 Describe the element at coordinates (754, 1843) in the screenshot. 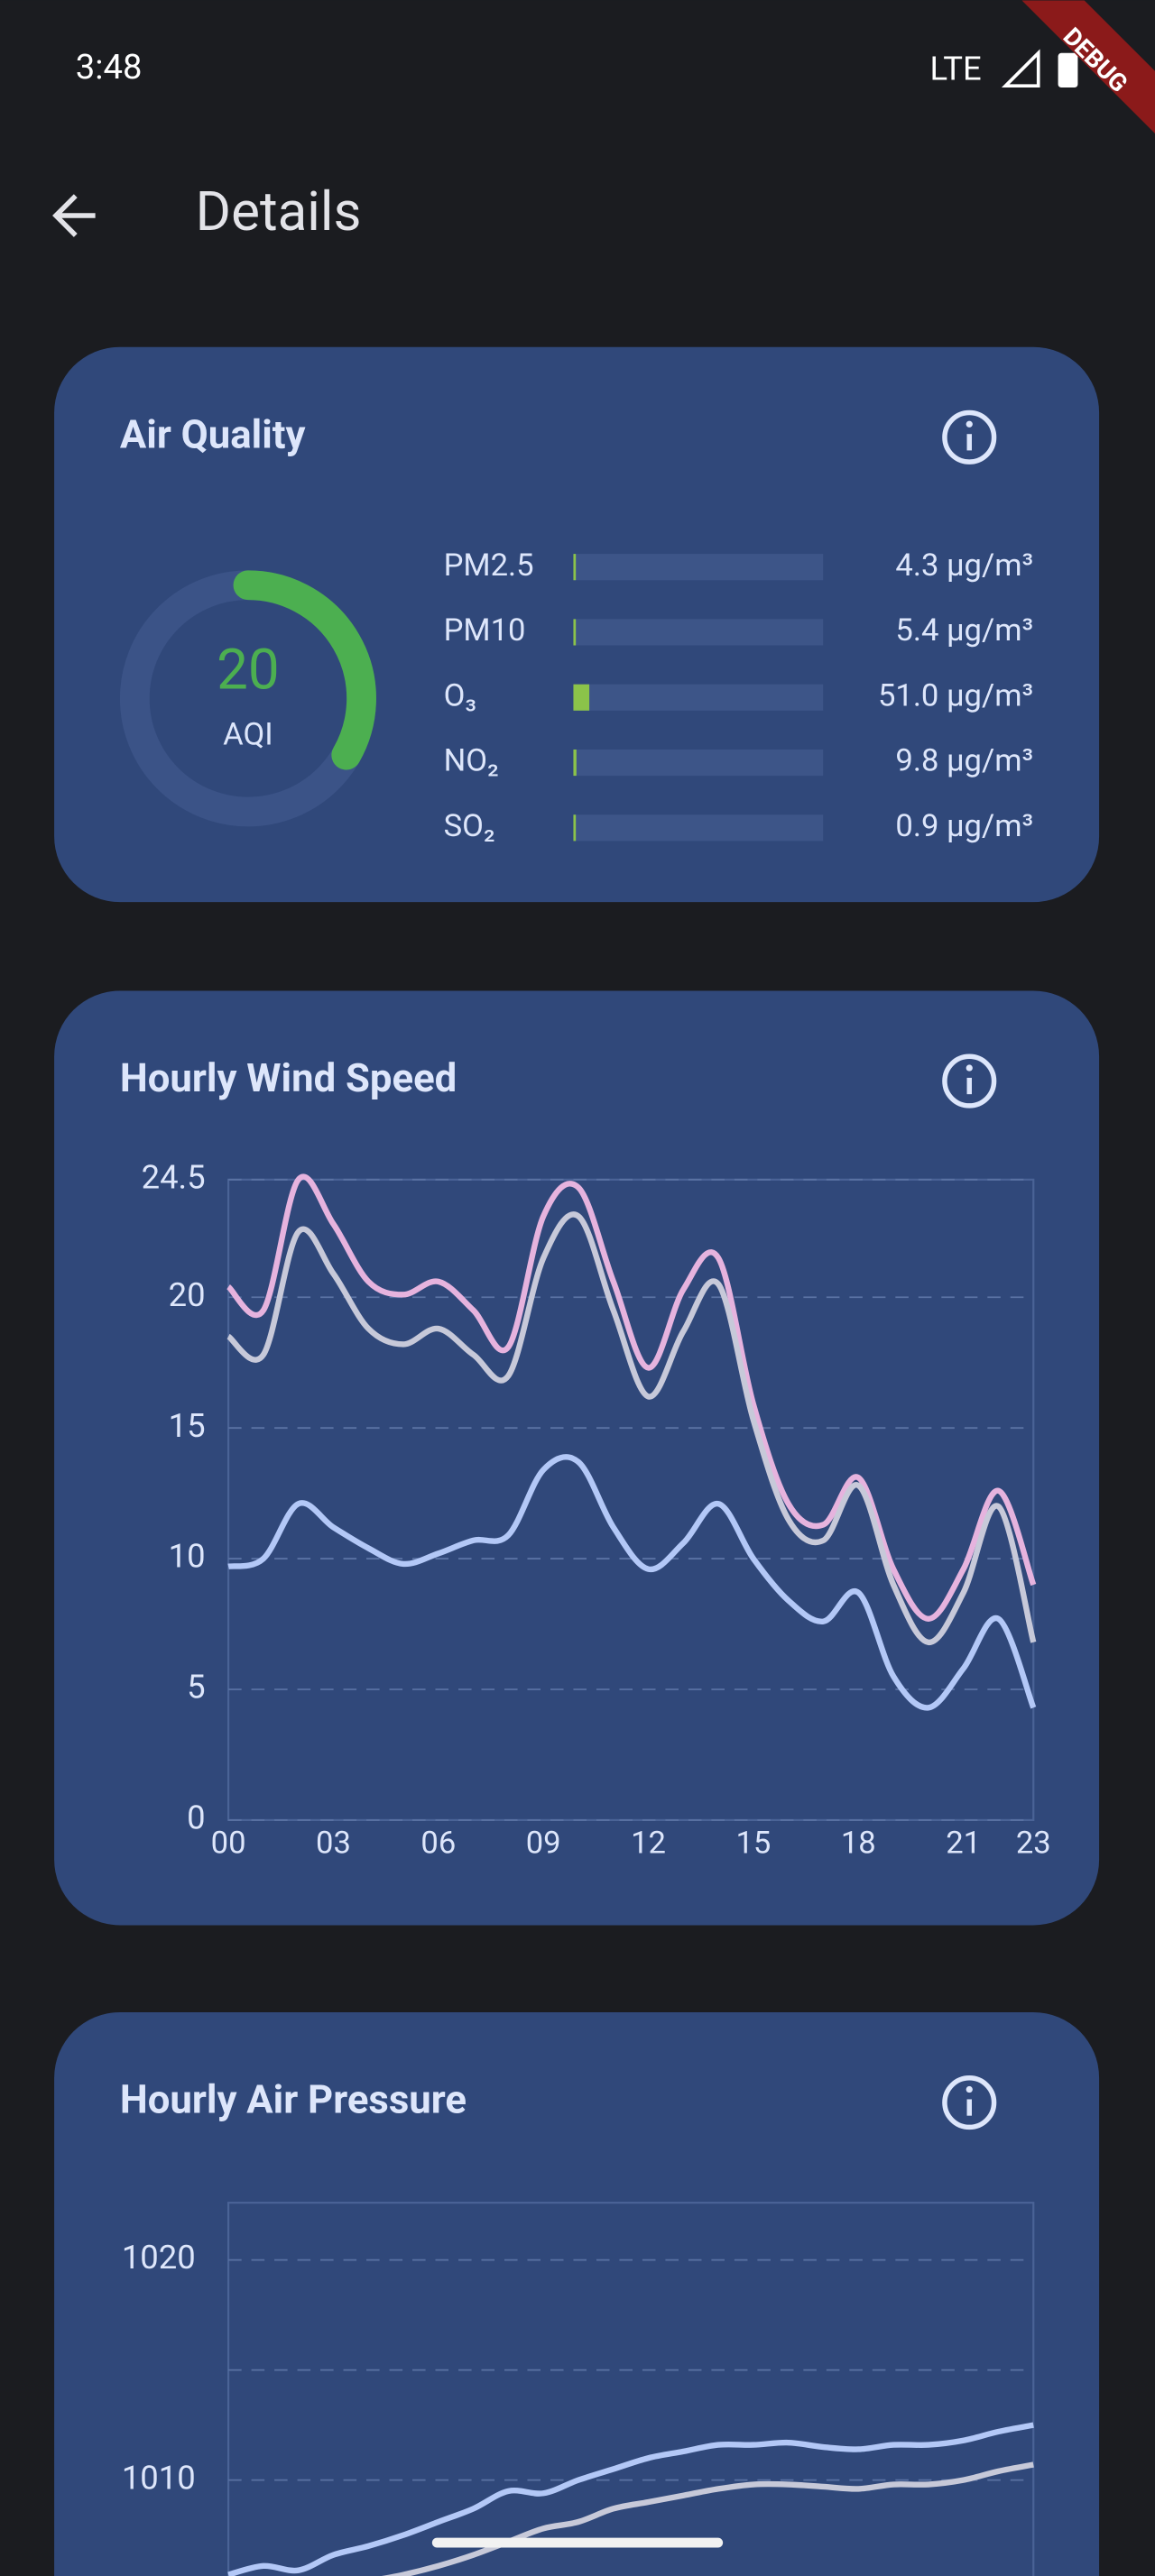

I see `x-tick-label: 15` at that location.